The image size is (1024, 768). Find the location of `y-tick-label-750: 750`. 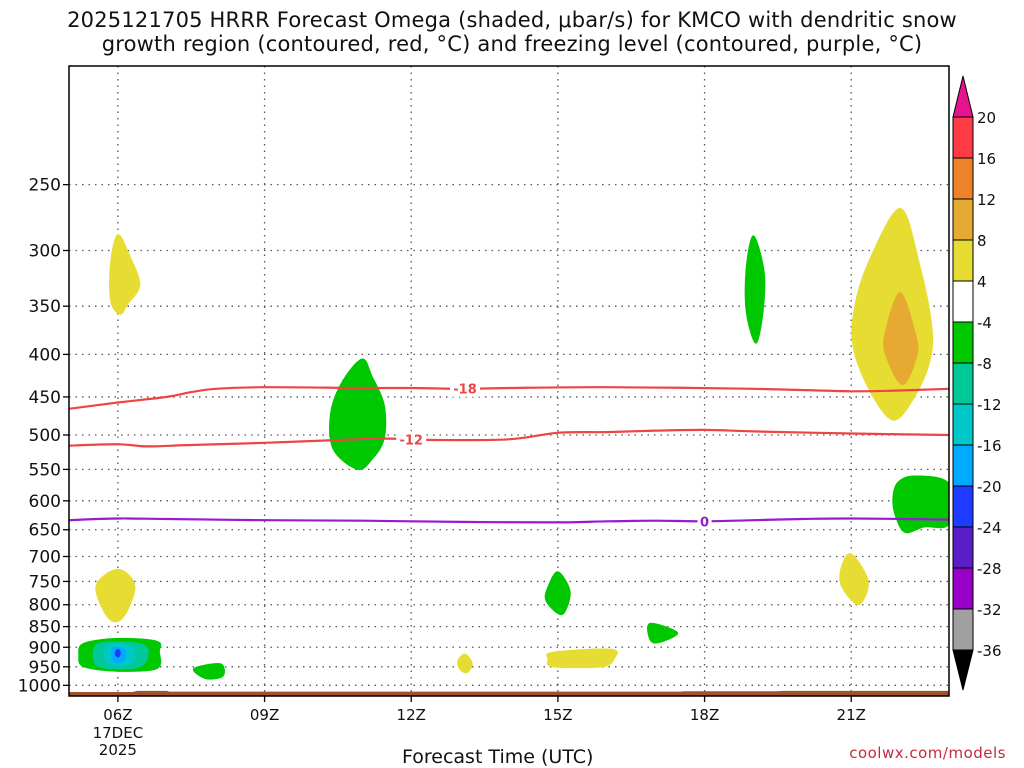

y-tick-label-750: 750 is located at coordinates (45, 582).